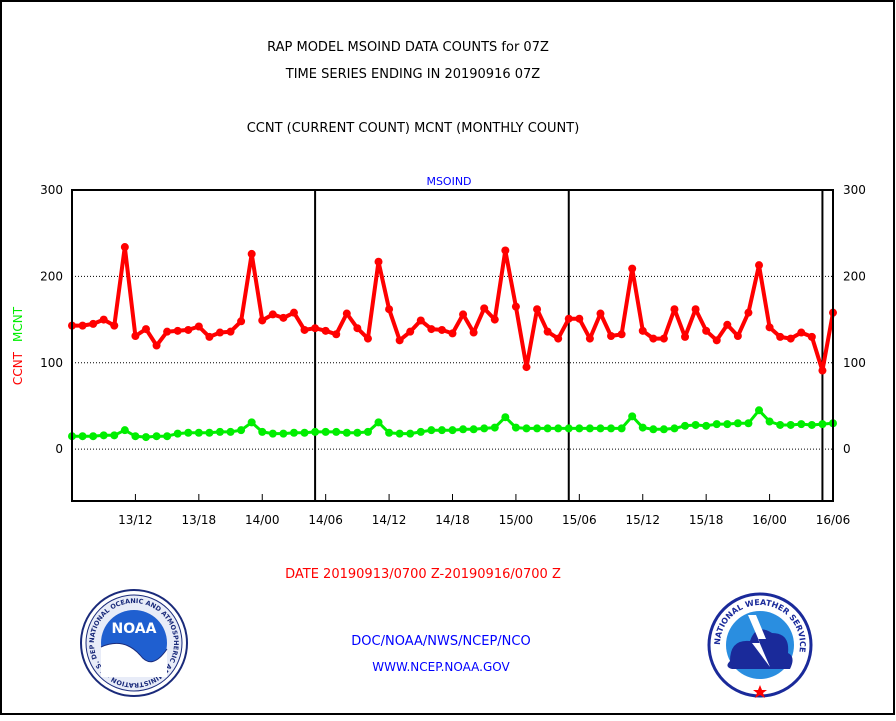 The image size is (896, 721). I want to click on y-tick-label-left: 300, so click(51, 190).